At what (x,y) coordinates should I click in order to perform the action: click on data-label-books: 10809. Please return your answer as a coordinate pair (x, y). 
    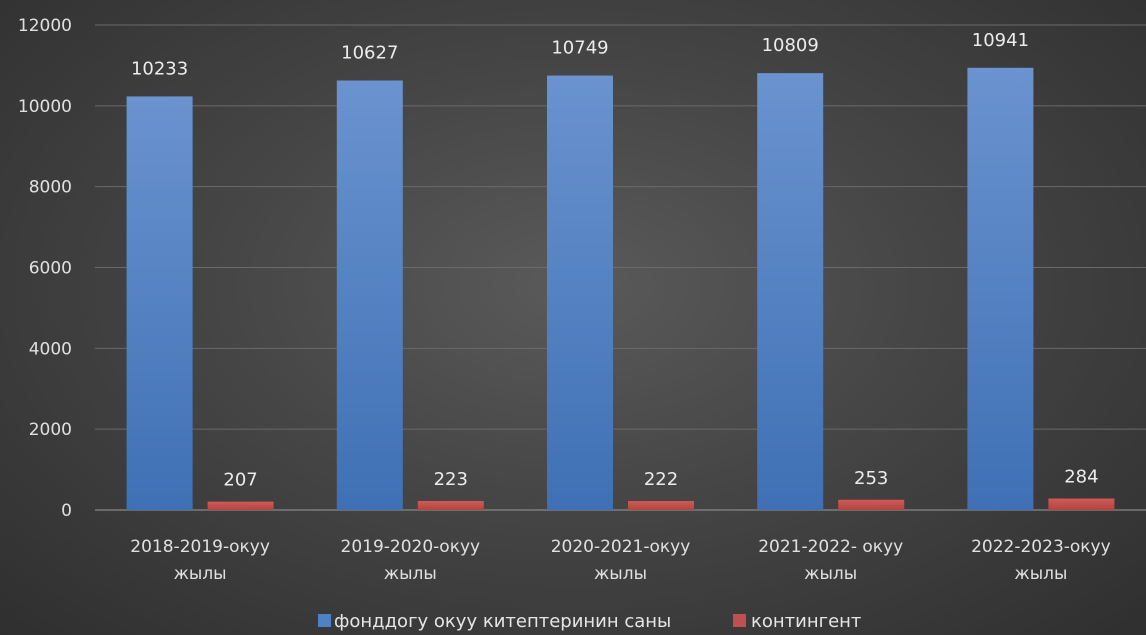
    Looking at the image, I should click on (790, 45).